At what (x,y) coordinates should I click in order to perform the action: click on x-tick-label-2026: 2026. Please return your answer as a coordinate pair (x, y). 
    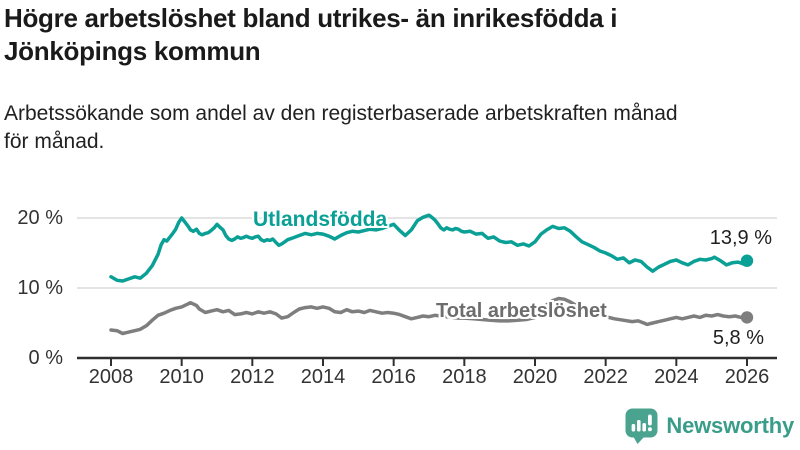
    Looking at the image, I should click on (747, 377).